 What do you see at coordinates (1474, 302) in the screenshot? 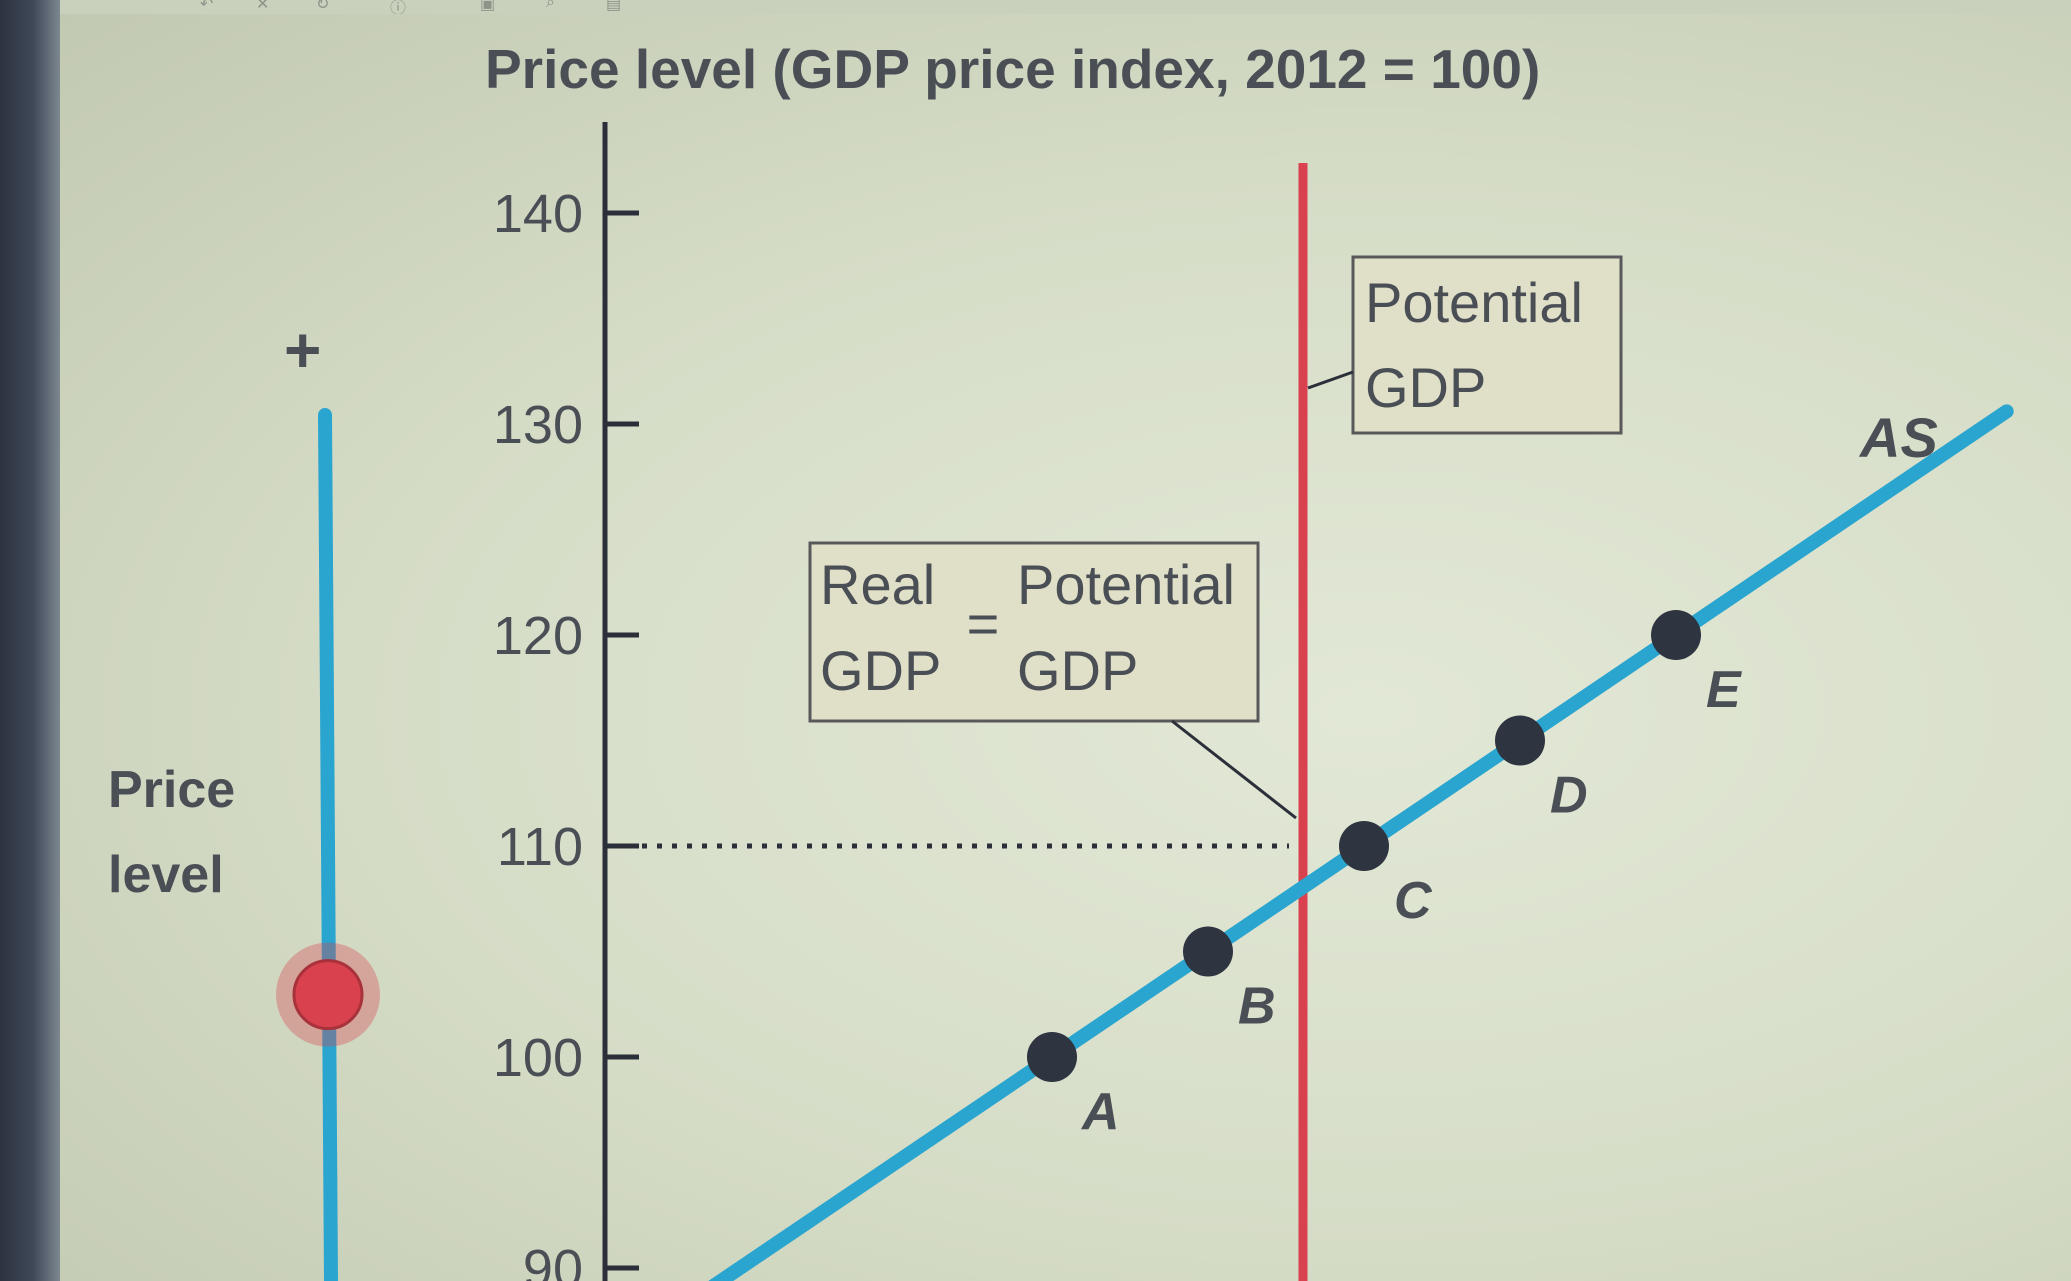
I see `potential-box-line1: Potential` at bounding box center [1474, 302].